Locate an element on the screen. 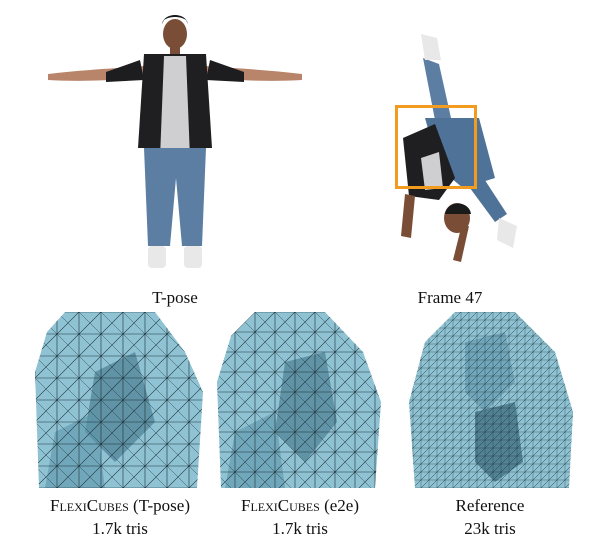 The height and width of the screenshot is (544, 591). caption-flexicubes-tpose: FlexiCubes (T-pose) is located at coordinates (120, 506).